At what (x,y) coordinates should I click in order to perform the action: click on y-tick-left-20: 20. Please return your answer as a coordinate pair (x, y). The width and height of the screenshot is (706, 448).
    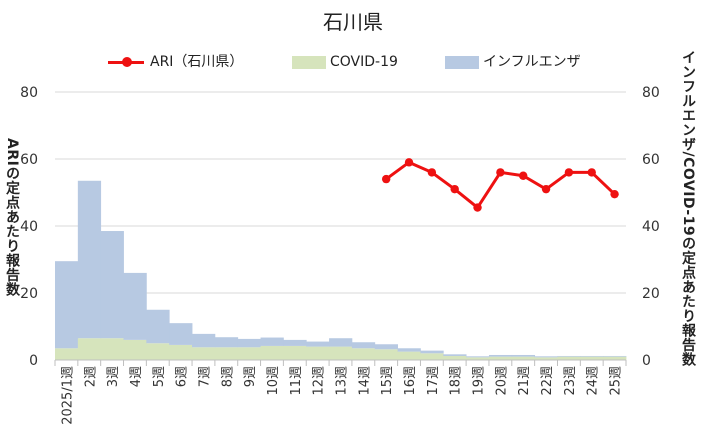
    Looking at the image, I should click on (29, 294).